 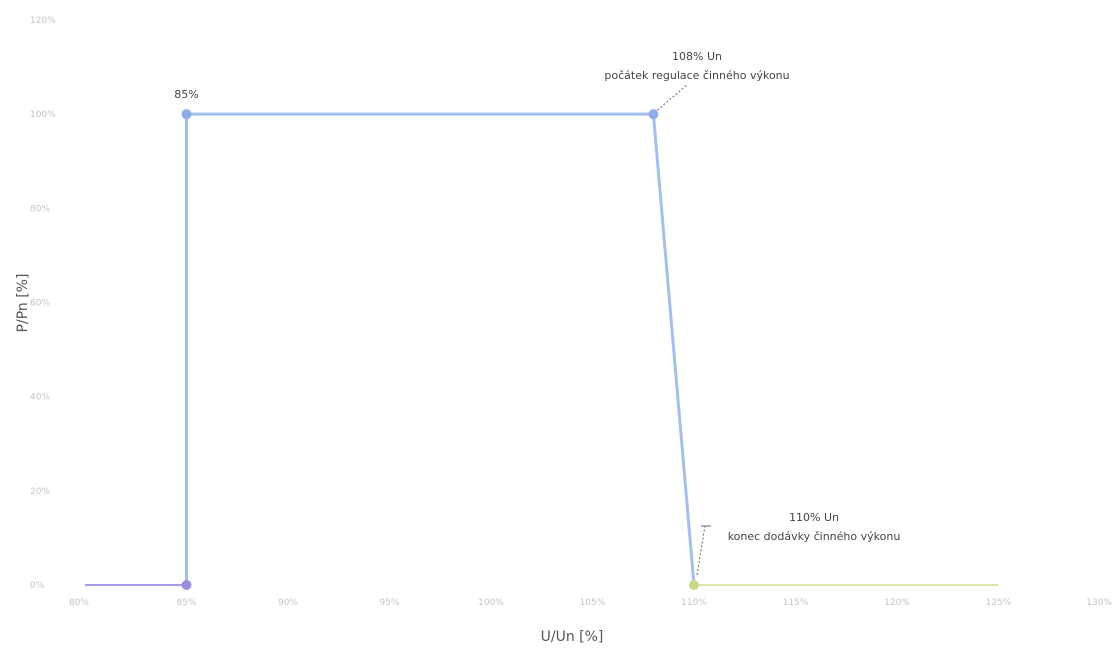 I want to click on annotation-110-line1: 110% Un, so click(x=814, y=517).